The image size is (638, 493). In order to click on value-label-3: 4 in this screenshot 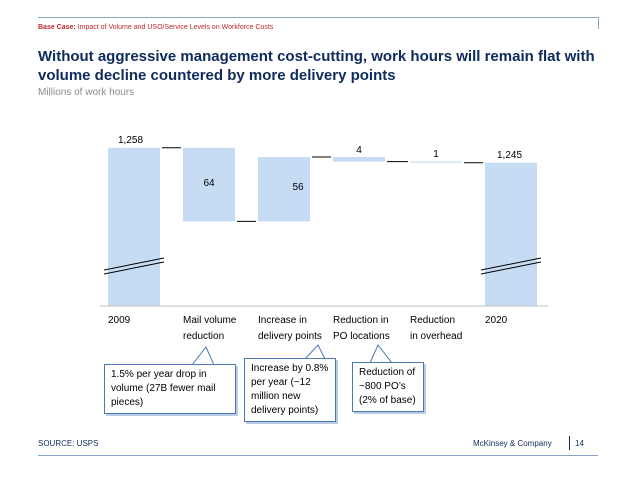, I will do `click(359, 150)`.